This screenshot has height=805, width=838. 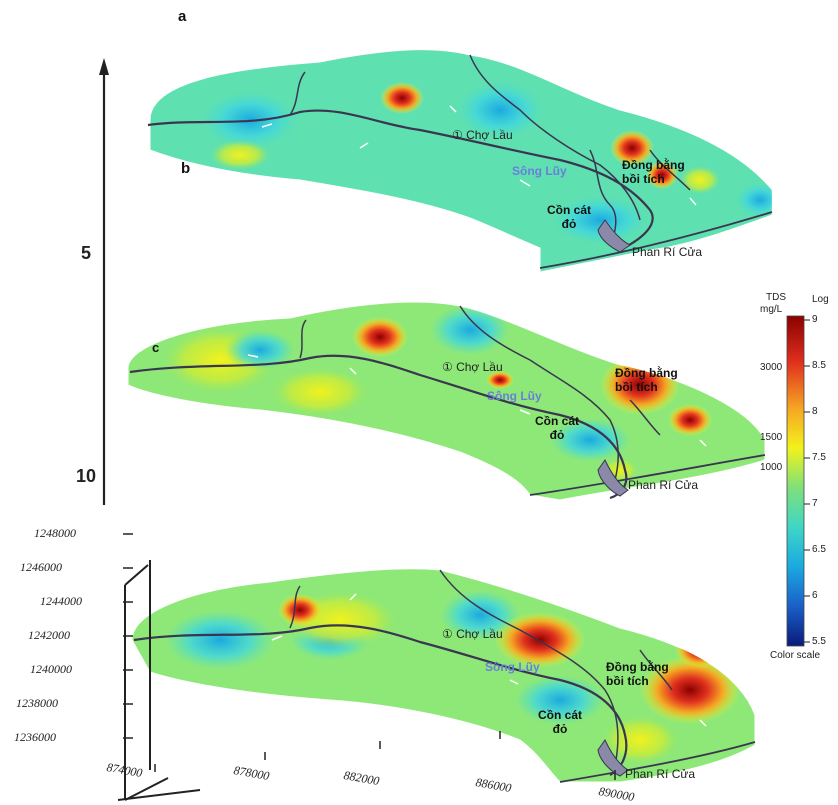 What do you see at coordinates (86, 476) in the screenshot?
I see `depth-label-10: 10` at bounding box center [86, 476].